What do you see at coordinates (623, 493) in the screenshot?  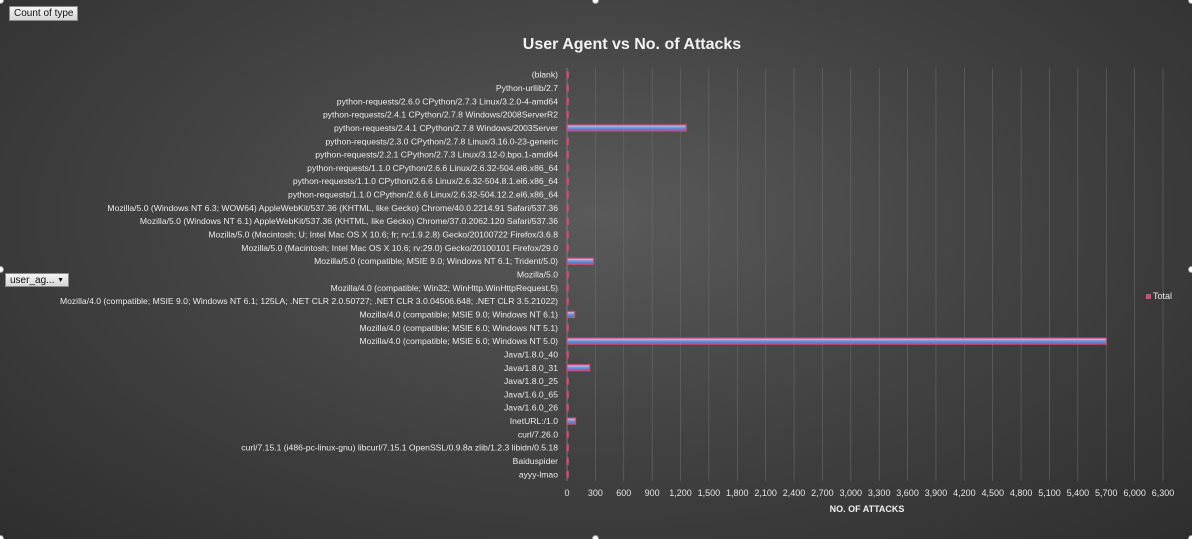 I see `x-tick-label: 600` at bounding box center [623, 493].